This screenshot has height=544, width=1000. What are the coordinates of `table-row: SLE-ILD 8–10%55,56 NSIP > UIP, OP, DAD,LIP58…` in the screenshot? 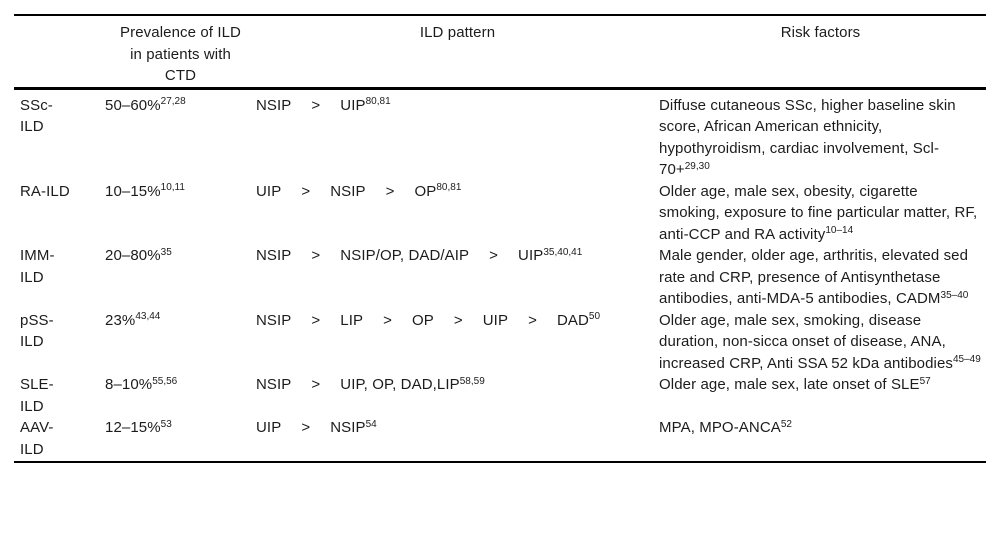 It's located at (500, 395).